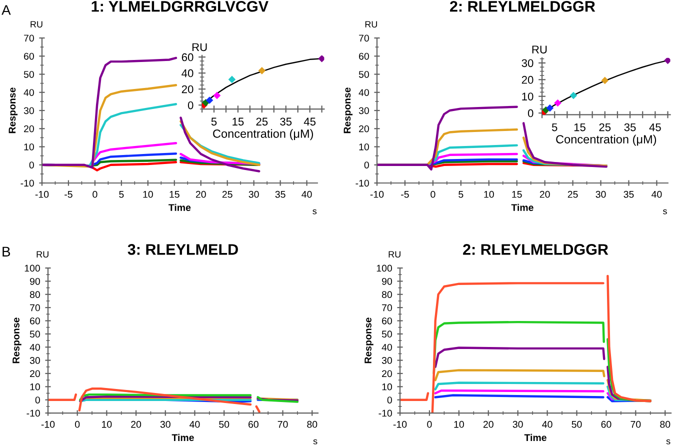  What do you see at coordinates (387, 281) in the screenshot?
I see `y-tick-label: 90` at bounding box center [387, 281].